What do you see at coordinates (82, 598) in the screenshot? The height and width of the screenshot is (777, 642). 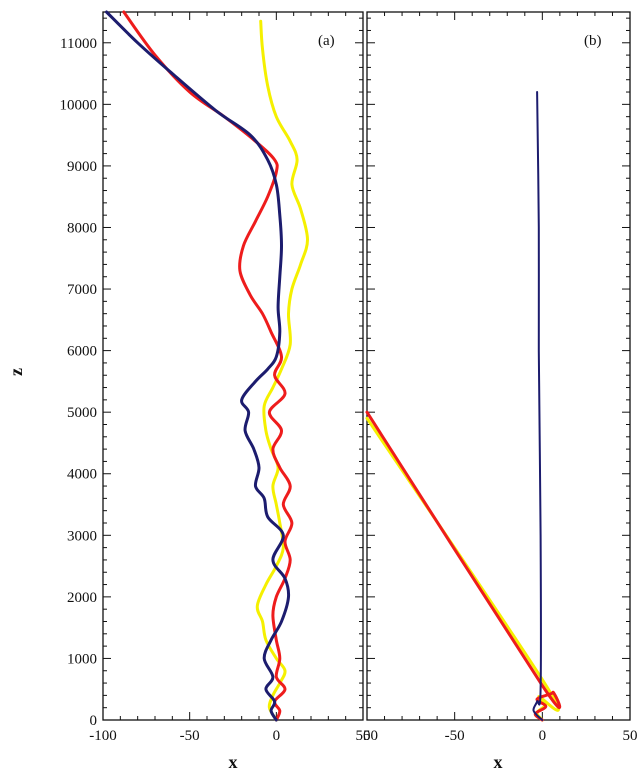 I see `y-tick-label: 2000` at bounding box center [82, 598].